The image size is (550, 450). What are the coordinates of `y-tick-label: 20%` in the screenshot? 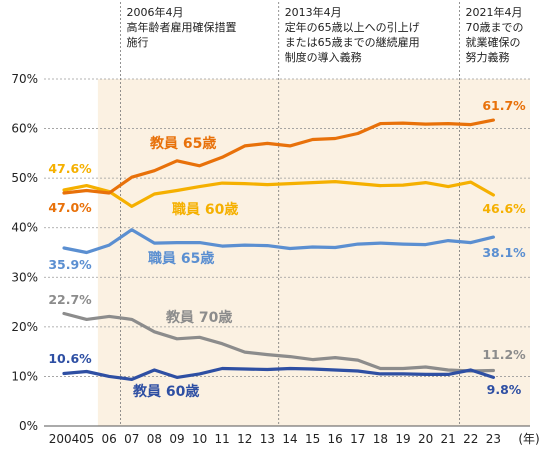 It's located at (24, 327).